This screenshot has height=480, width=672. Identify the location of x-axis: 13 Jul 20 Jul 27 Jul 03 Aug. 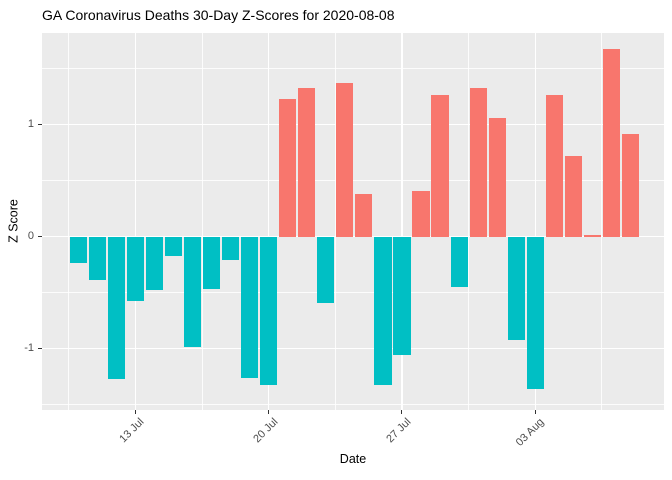
(353, 433).